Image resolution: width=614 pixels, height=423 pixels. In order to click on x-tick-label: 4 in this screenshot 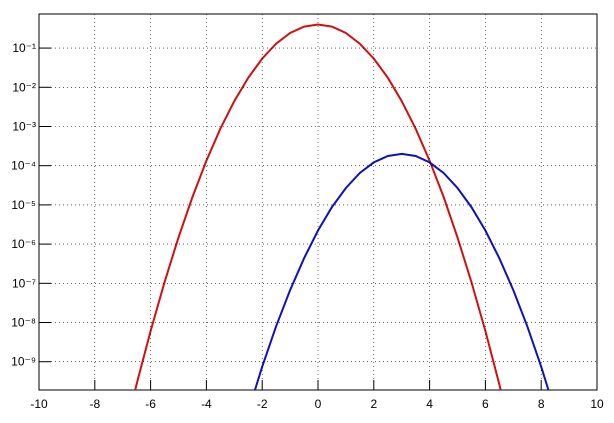, I will do `click(429, 404)`.